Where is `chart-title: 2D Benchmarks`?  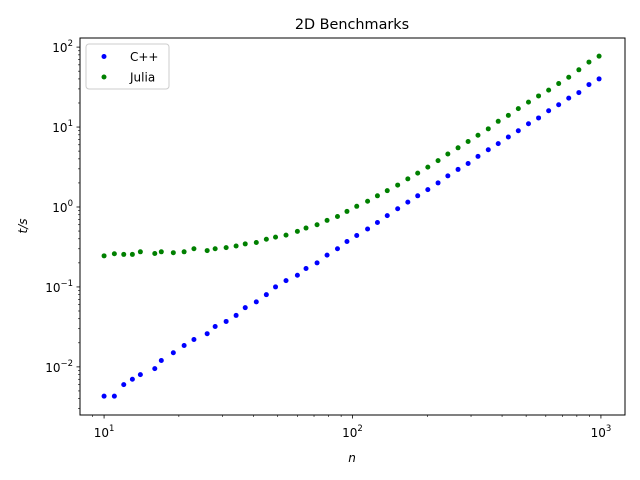
chart-title: 2D Benchmarks is located at coordinates (352, 25).